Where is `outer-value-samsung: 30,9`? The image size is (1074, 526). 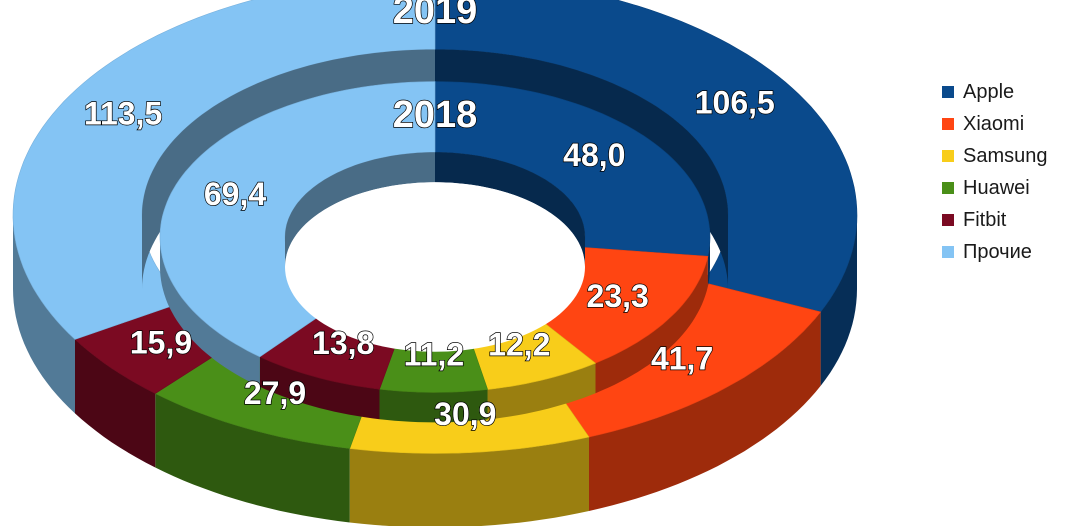 outer-value-samsung: 30,9 is located at coordinates (465, 414).